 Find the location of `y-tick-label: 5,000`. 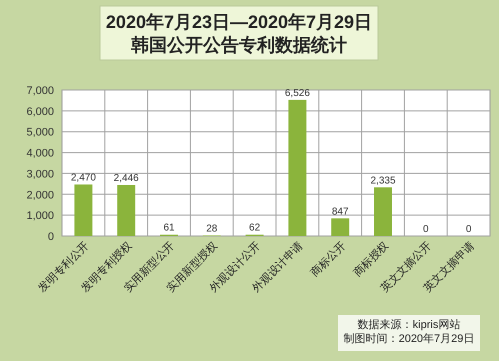

y-tick-label: 5,000 is located at coordinates (40, 132).